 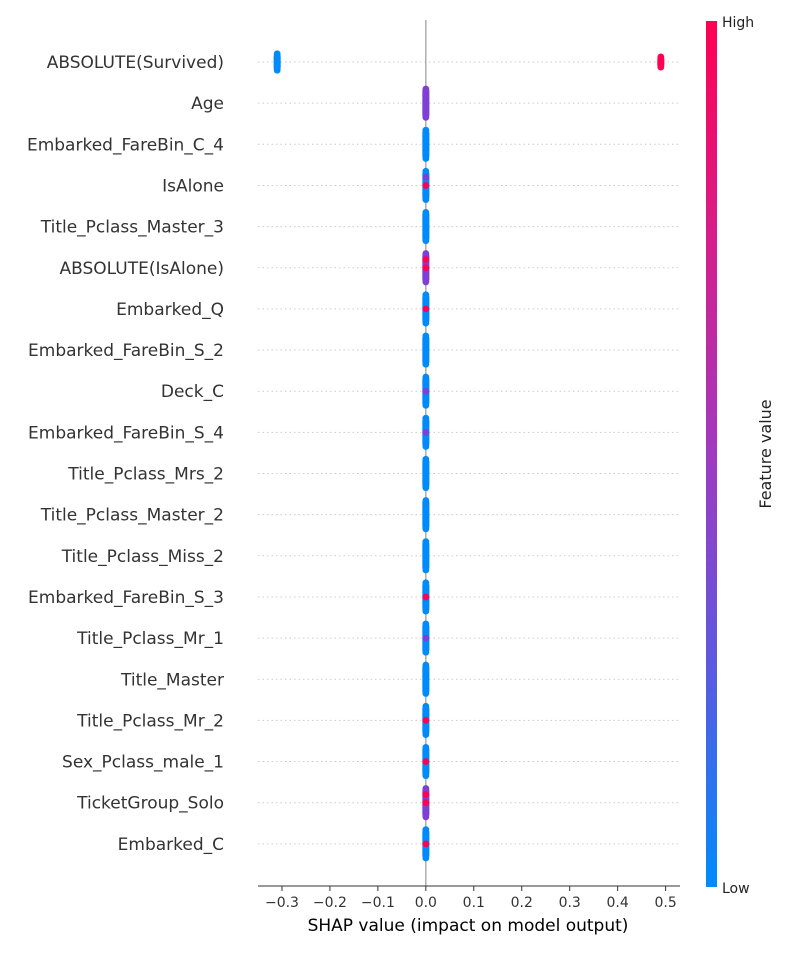 What do you see at coordinates (150, 804) in the screenshot?
I see `feature-label: TicketGroup_Solo` at bounding box center [150, 804].